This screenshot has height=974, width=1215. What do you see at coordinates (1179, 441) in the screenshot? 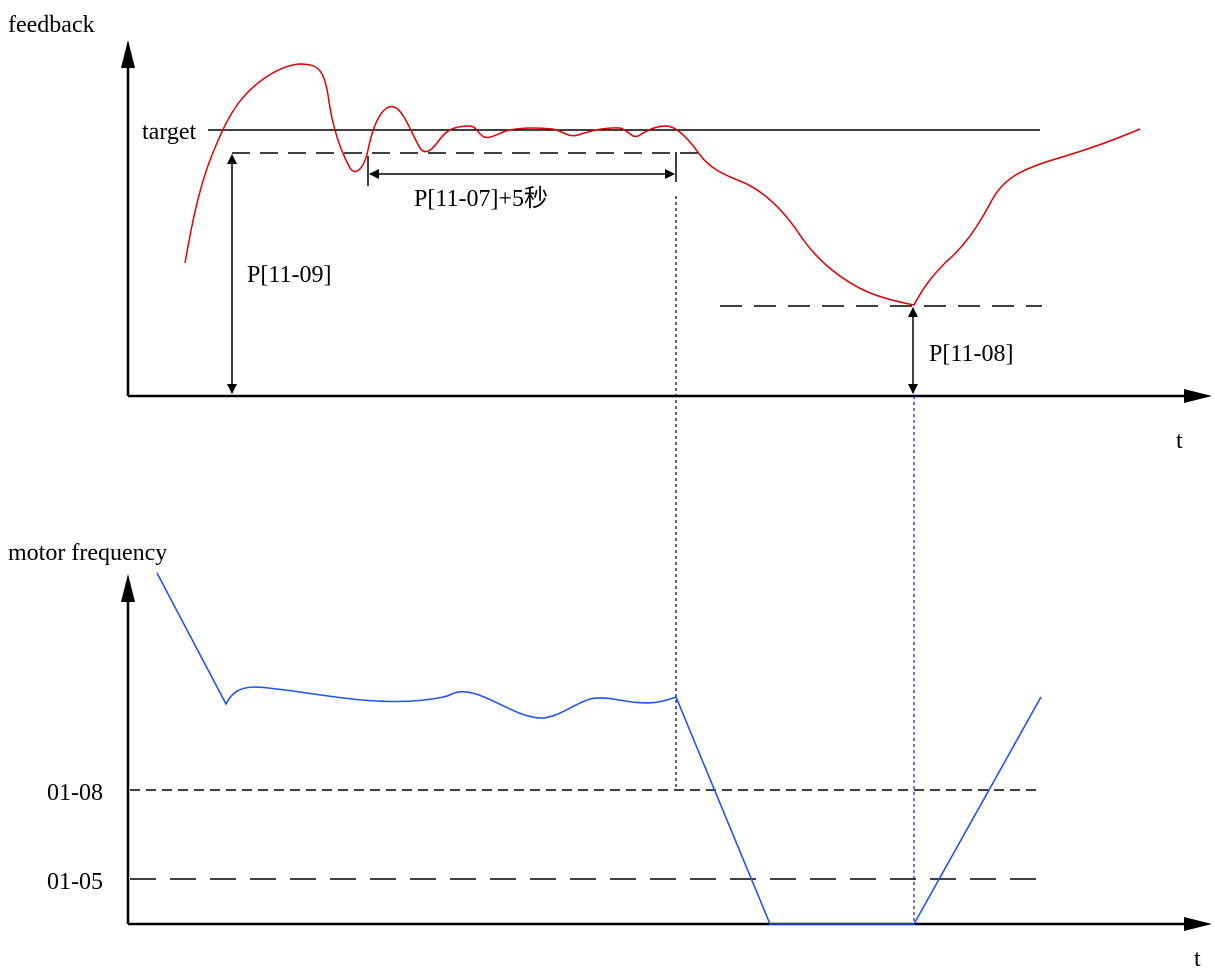
I see `feedback-x-axis-label: t` at bounding box center [1179, 441].